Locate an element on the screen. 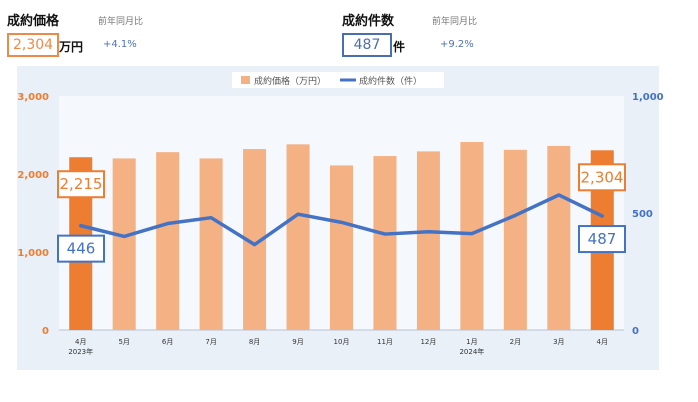 This screenshot has height=402, width=698. legend-label-count: 成約件数（件） is located at coordinates (390, 81).